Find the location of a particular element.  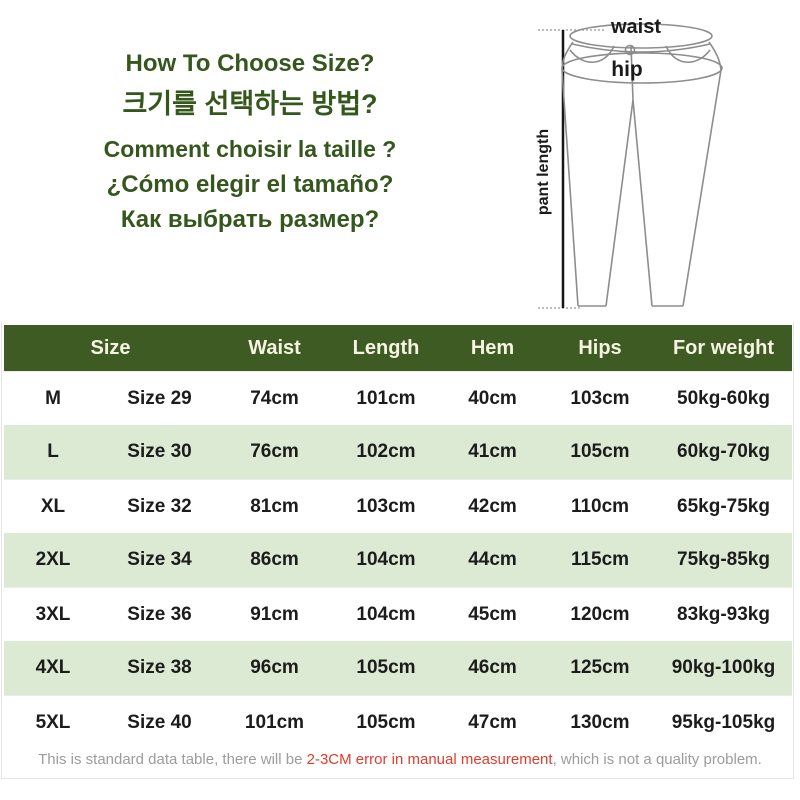

cell-size-num: Size 29 is located at coordinates (159, 398).